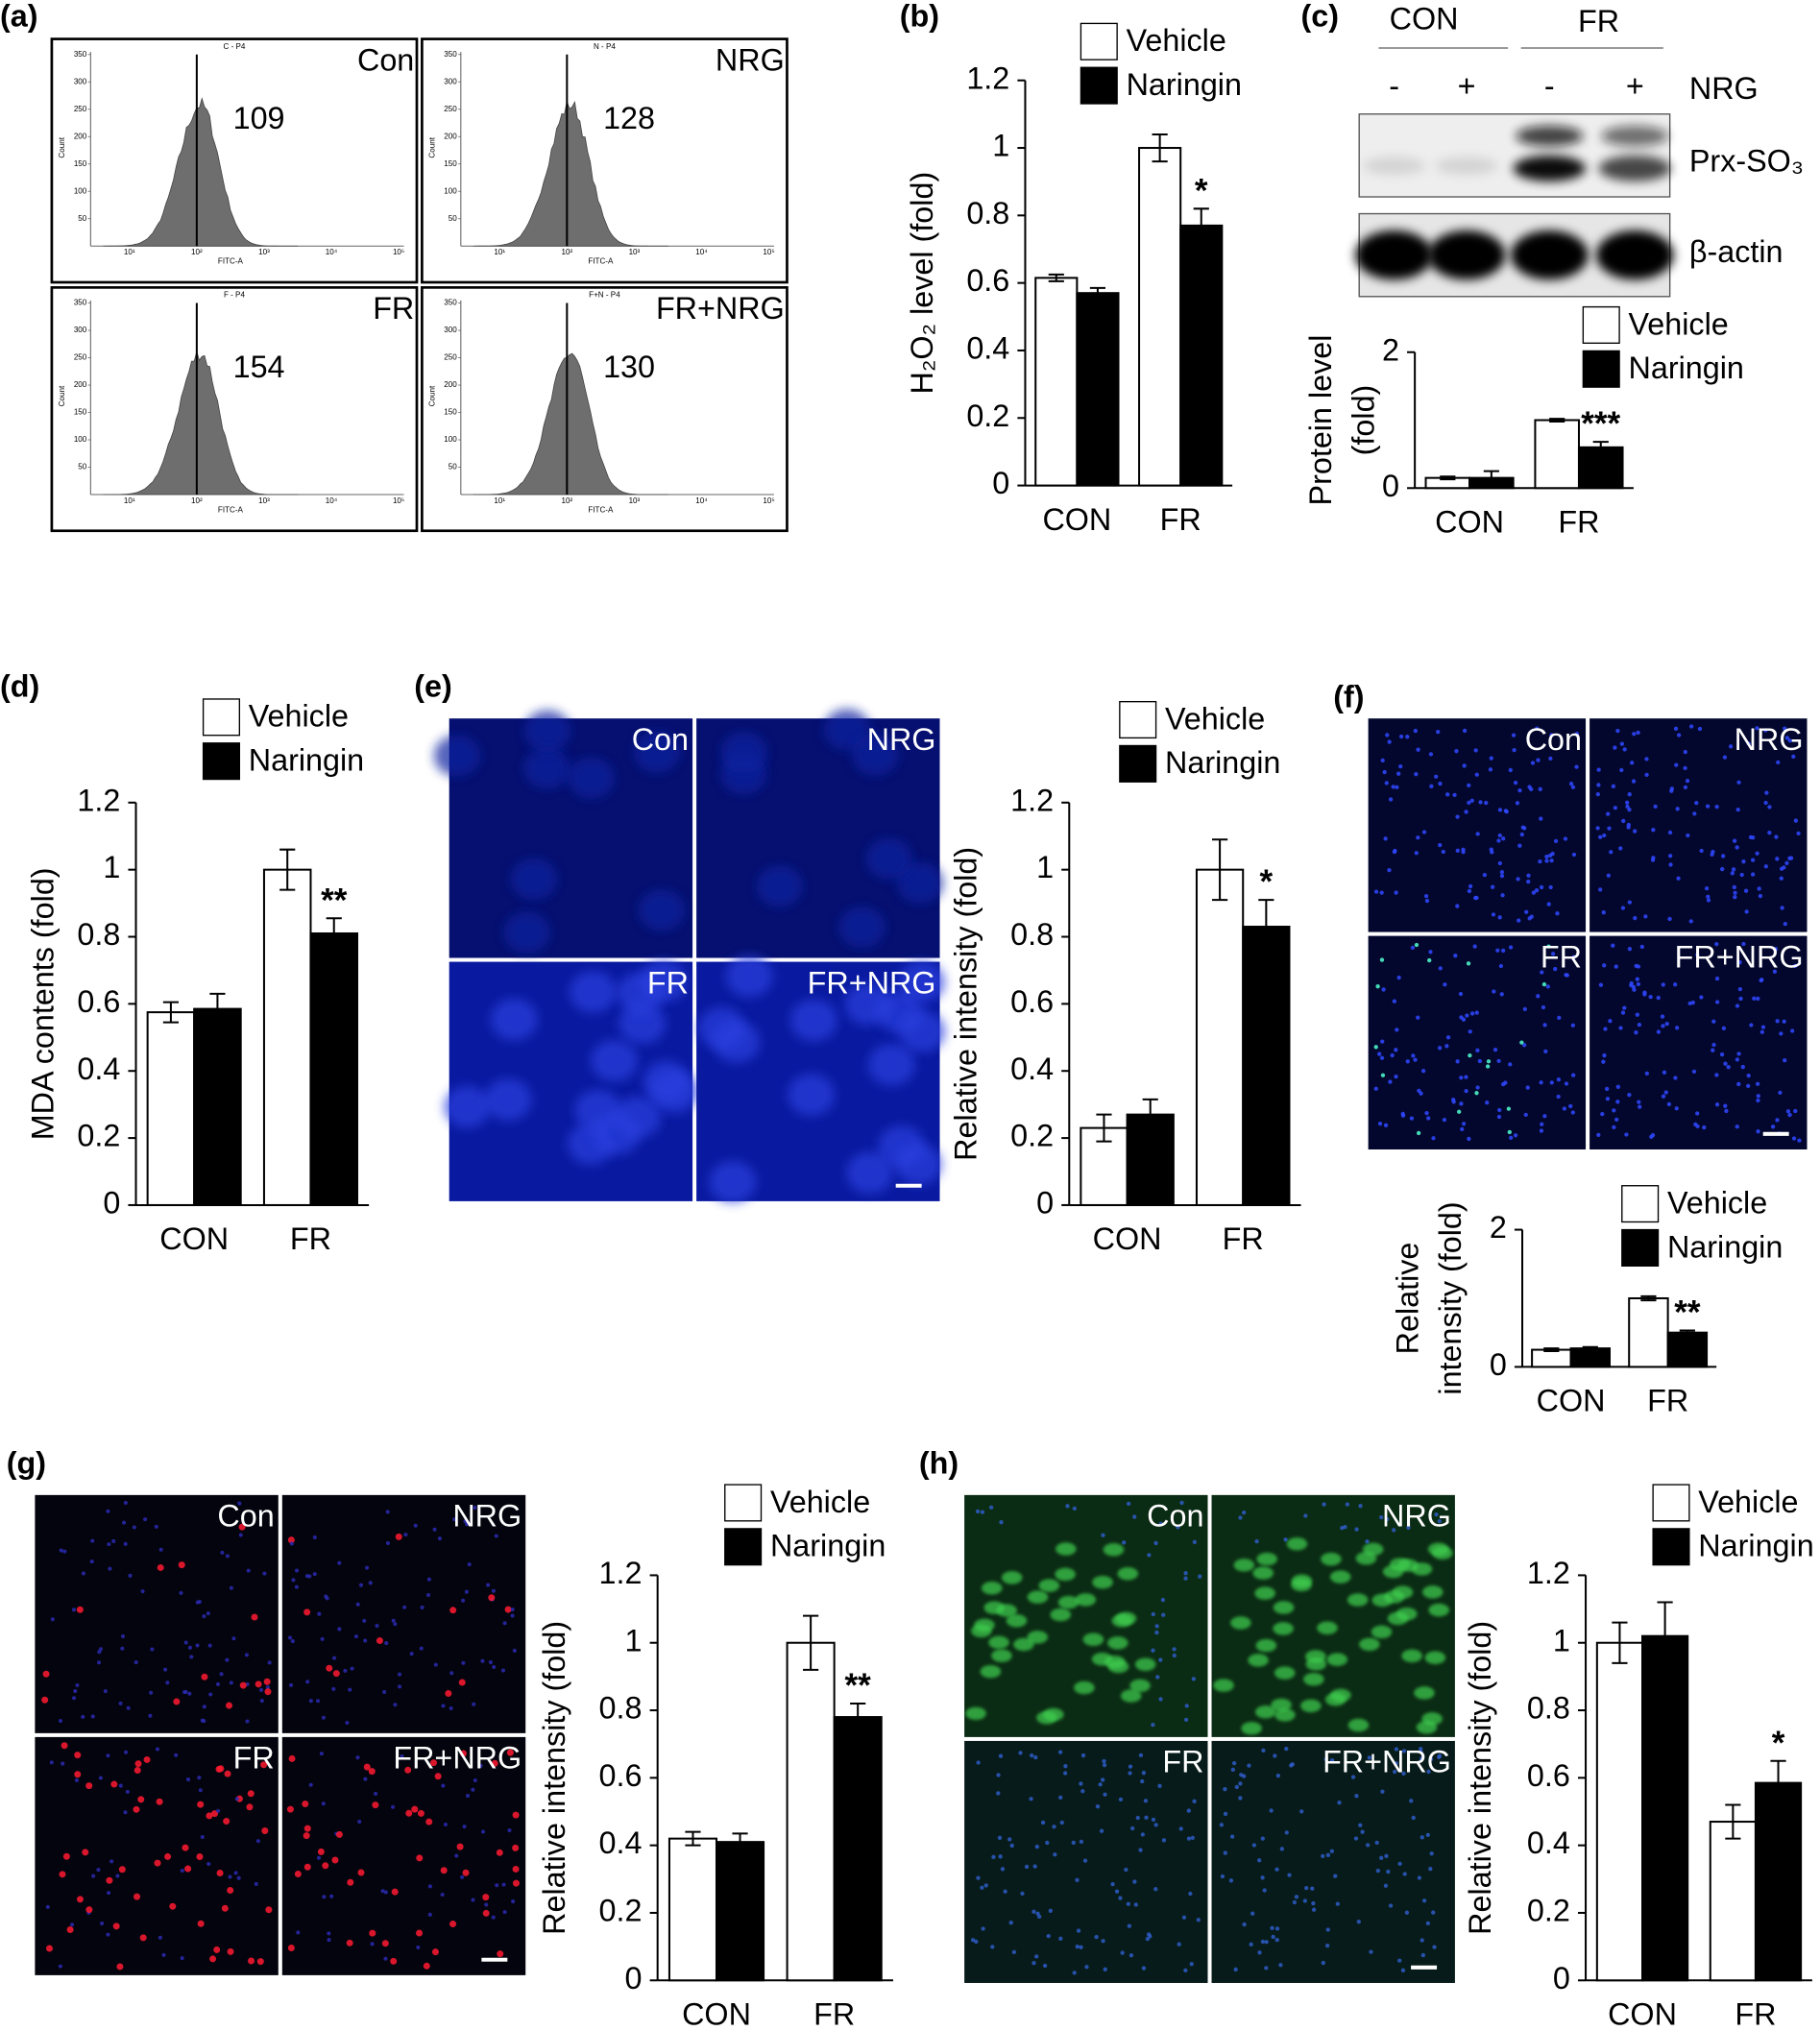 The image size is (1820, 2031). I want to click on flow-x-label: FITC-A, so click(601, 261).